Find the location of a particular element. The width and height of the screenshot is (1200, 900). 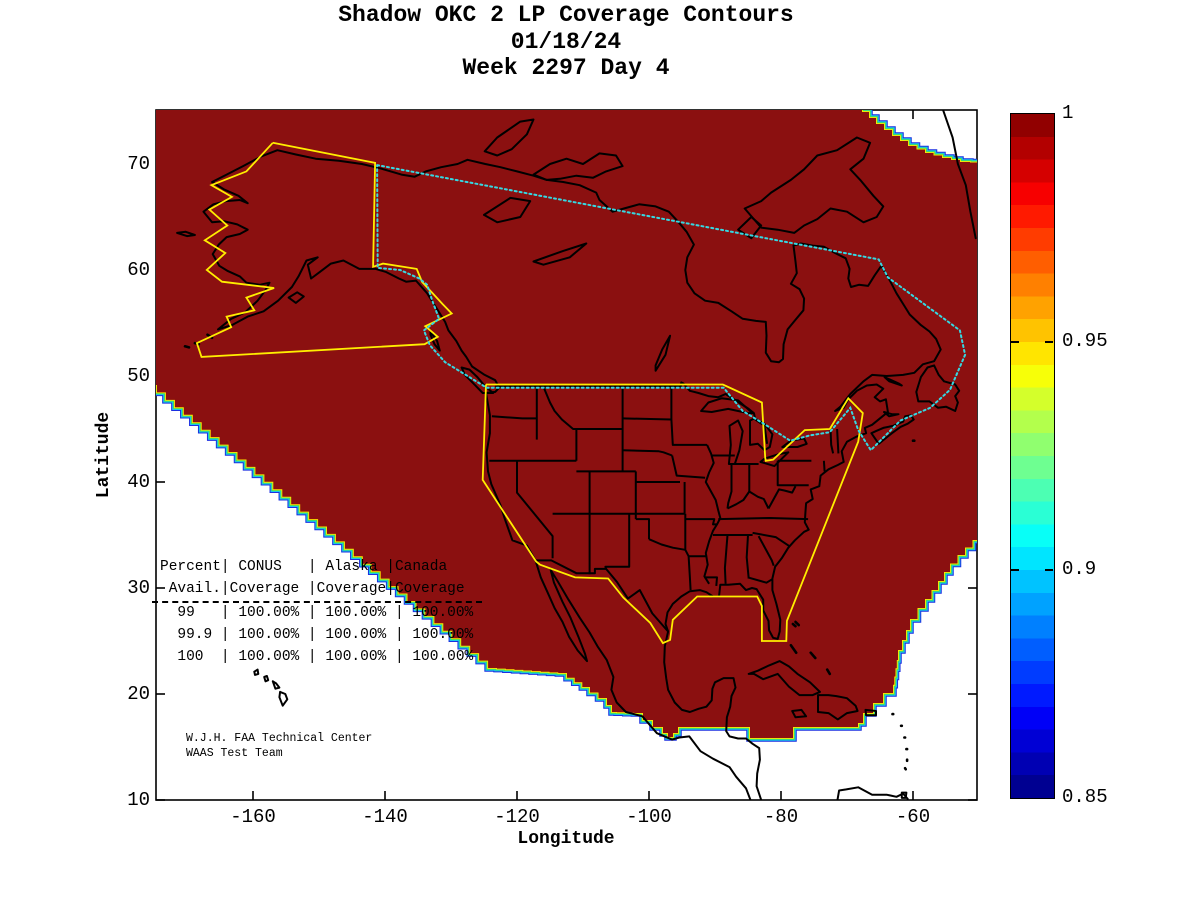

y-tick-label: 30 is located at coordinates (138, 588).